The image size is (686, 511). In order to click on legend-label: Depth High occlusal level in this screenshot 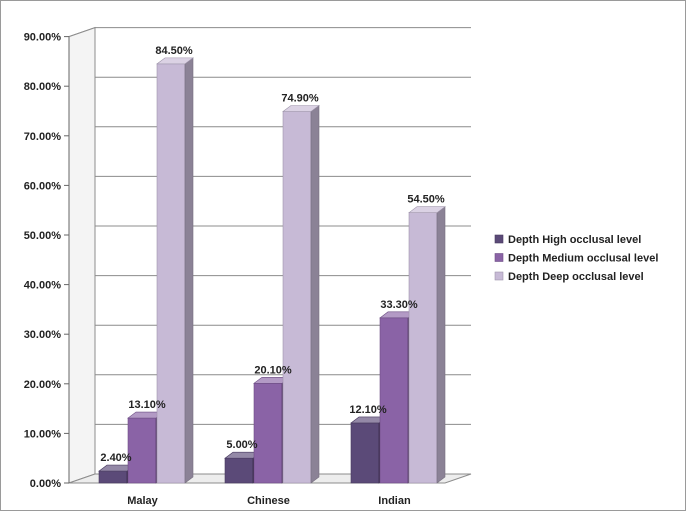, I will do `click(574, 240)`.